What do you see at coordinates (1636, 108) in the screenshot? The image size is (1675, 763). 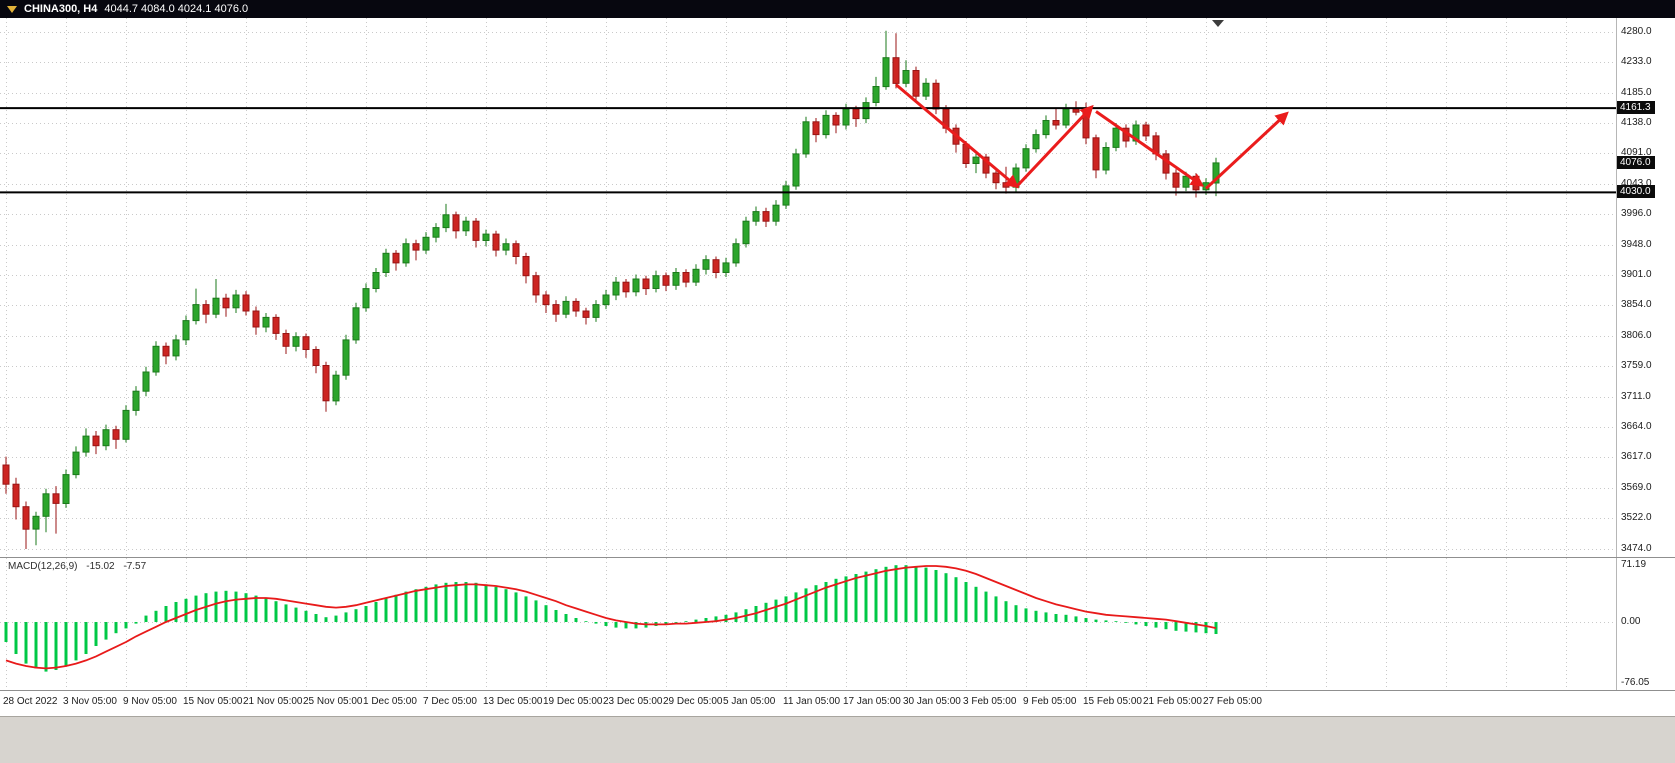 I see `price-tag: 4161.3` at bounding box center [1636, 108].